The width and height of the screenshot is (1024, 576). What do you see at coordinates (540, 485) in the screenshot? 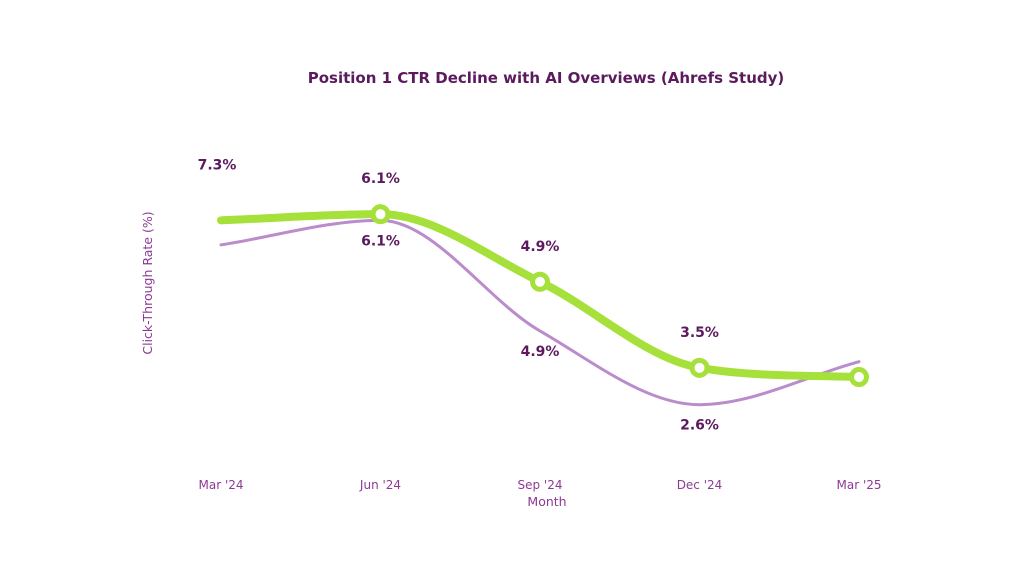
I see `x-tick-label: Sep '24` at bounding box center [540, 485].